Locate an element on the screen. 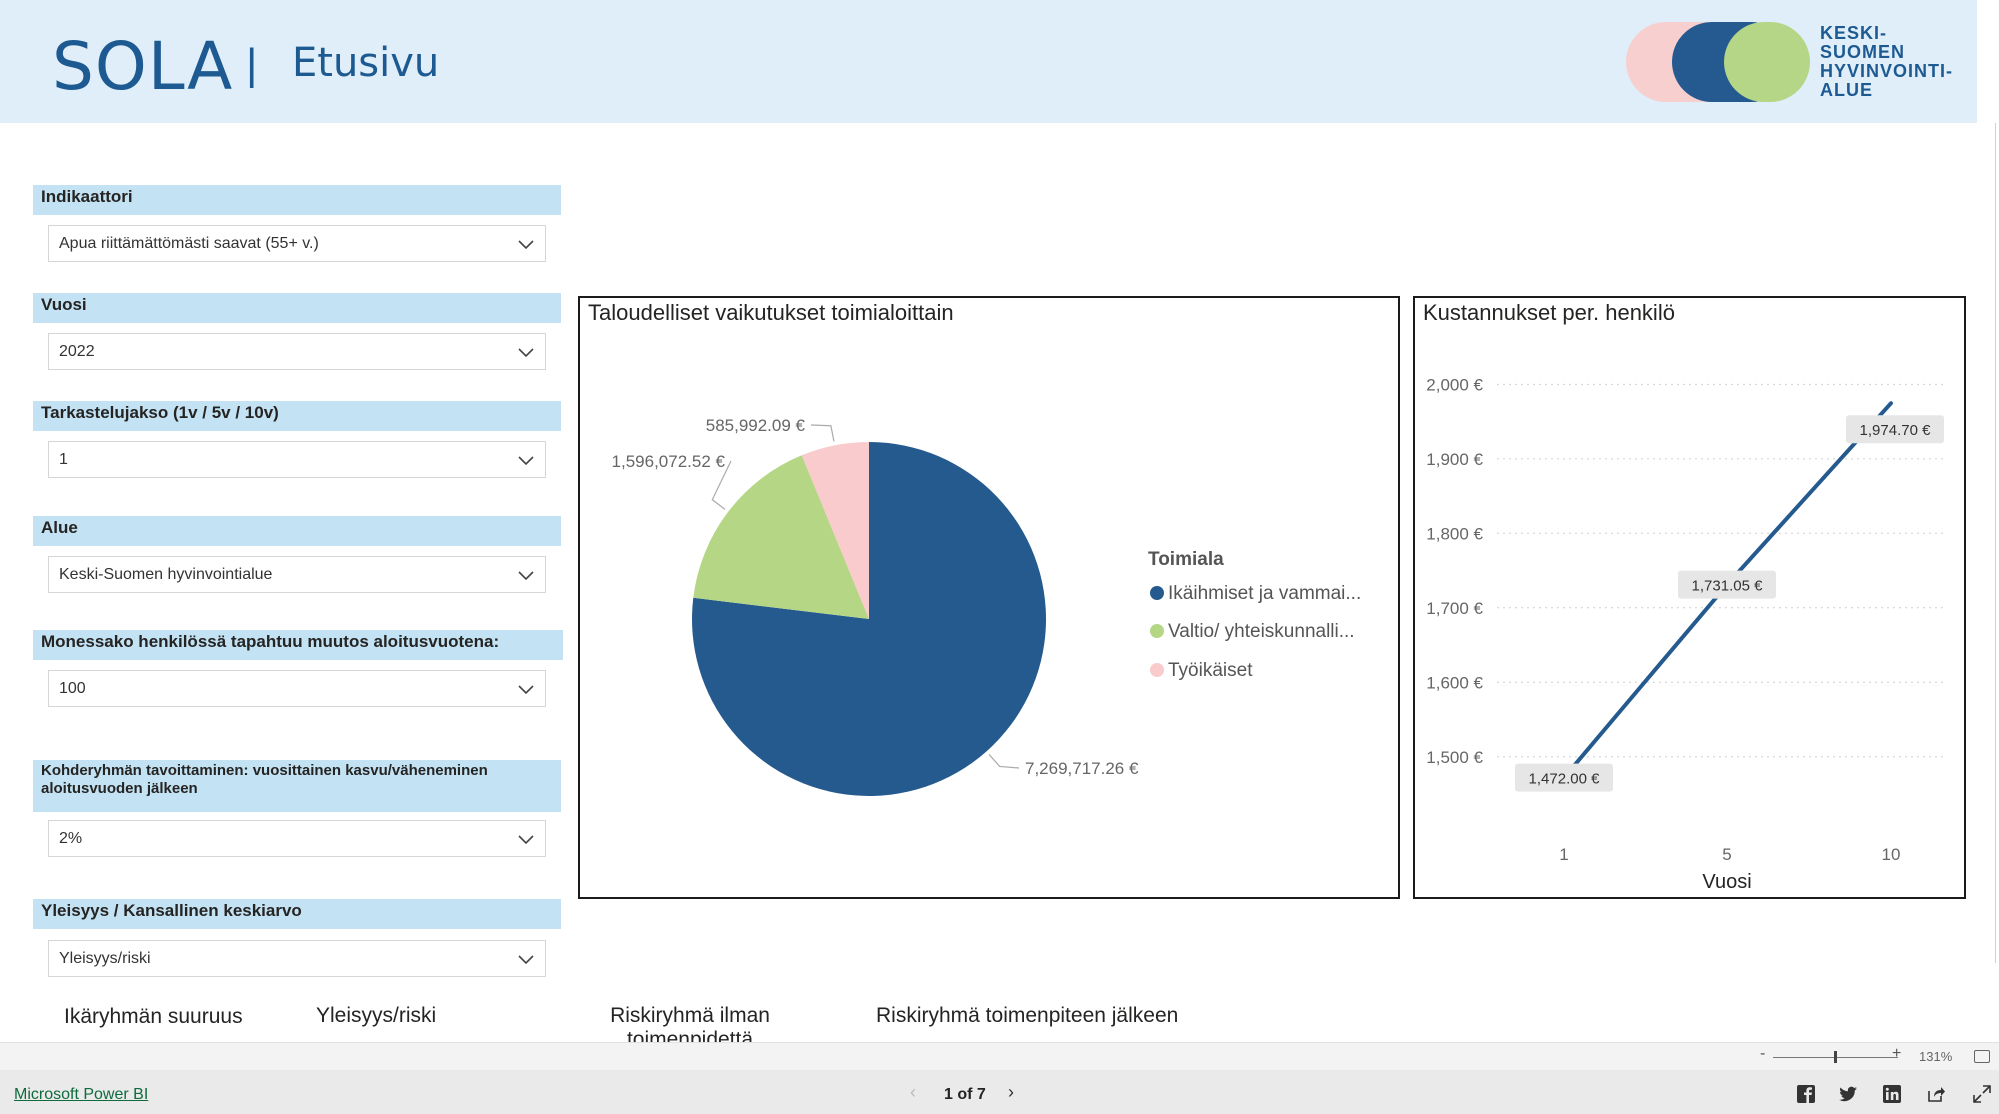 This screenshot has height=1114, width=1999. facebook-icon is located at coordinates (1806, 1094).